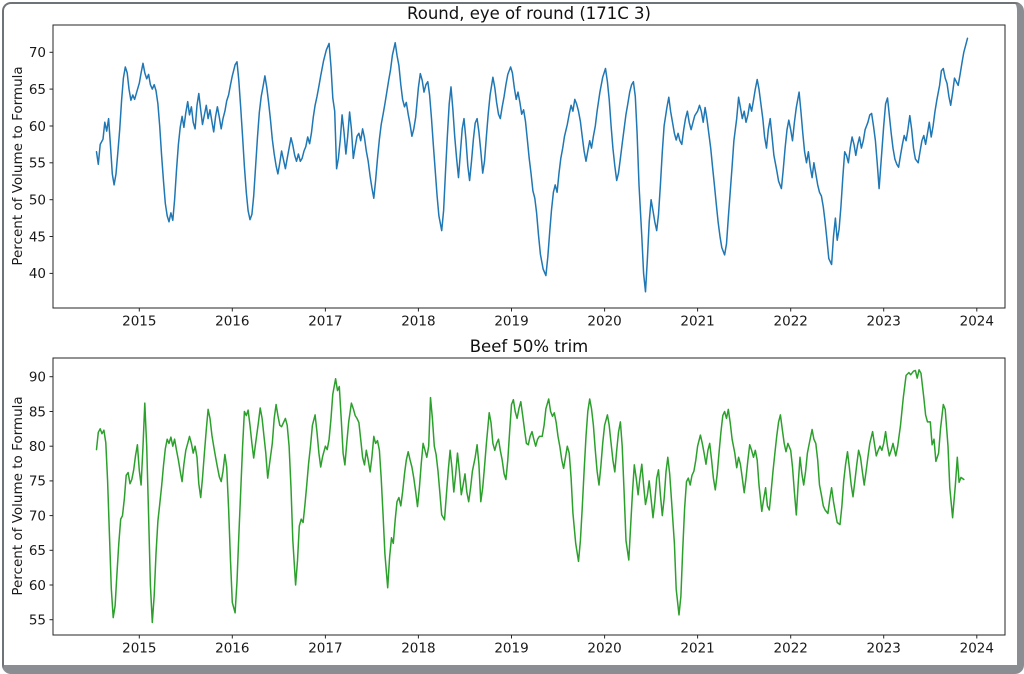 Image resolution: width=1024 pixels, height=674 pixels. Describe the element at coordinates (37, 237) in the screenshot. I see `svg-text: 45` at that location.